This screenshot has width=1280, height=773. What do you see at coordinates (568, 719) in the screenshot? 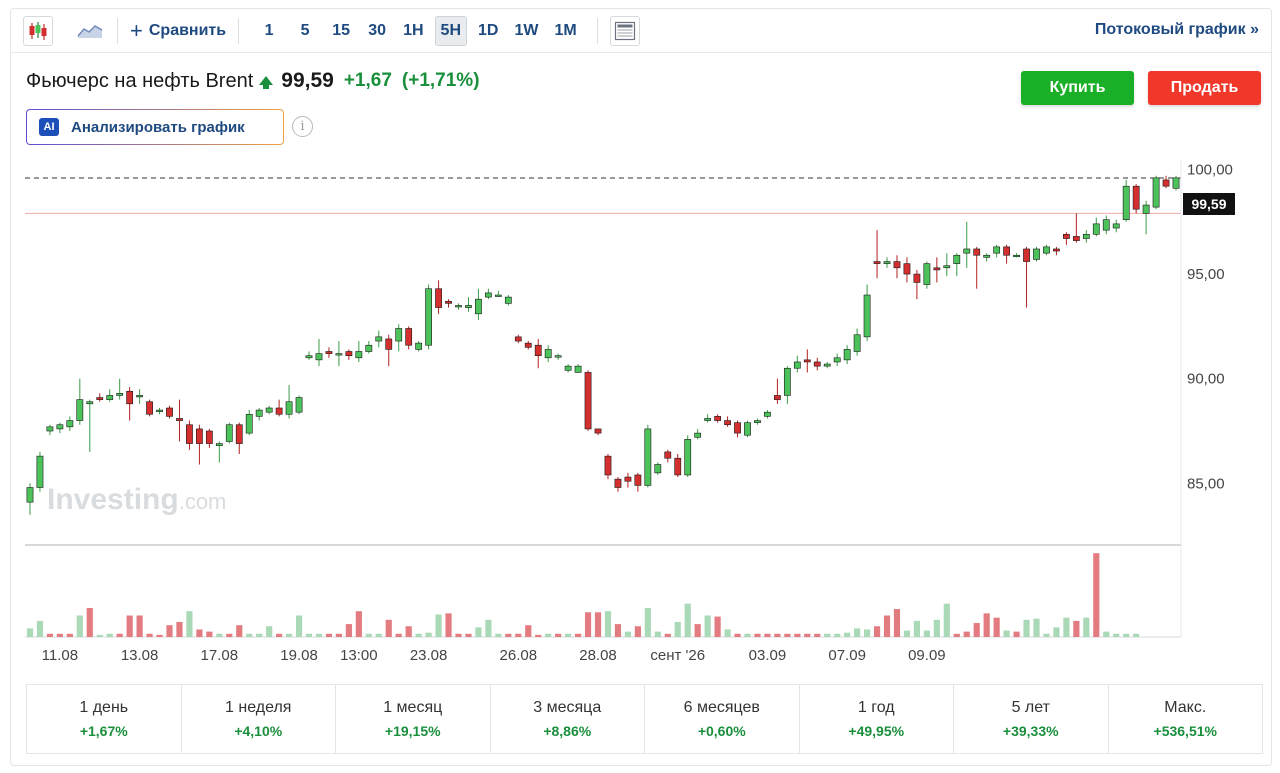
I see `performance-period: 3 месяца +8,86%` at bounding box center [568, 719].